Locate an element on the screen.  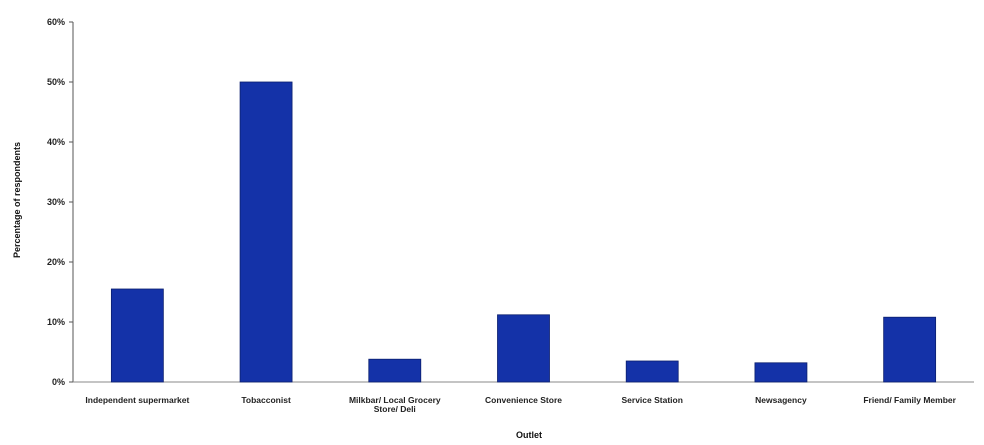
x-tick-label: Newsagency is located at coordinates (781, 400).